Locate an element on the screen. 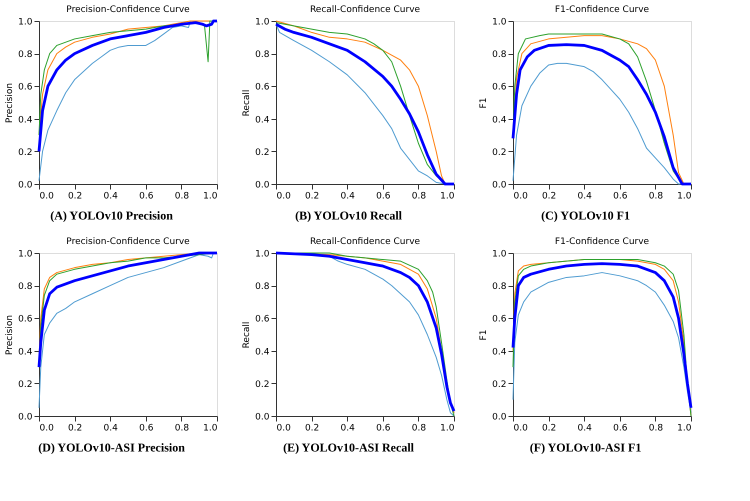 The image size is (750, 501). text: (B) YOLOv10 Recall is located at coordinates (349, 215).